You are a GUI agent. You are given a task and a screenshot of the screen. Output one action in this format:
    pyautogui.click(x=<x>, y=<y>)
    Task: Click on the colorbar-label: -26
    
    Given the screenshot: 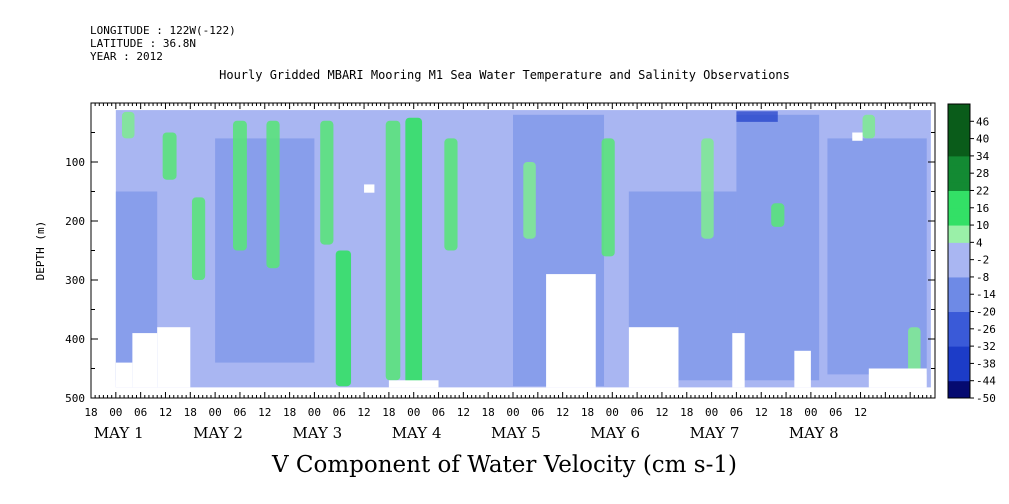 What is the action you would take?
    pyautogui.click(x=986, y=329)
    